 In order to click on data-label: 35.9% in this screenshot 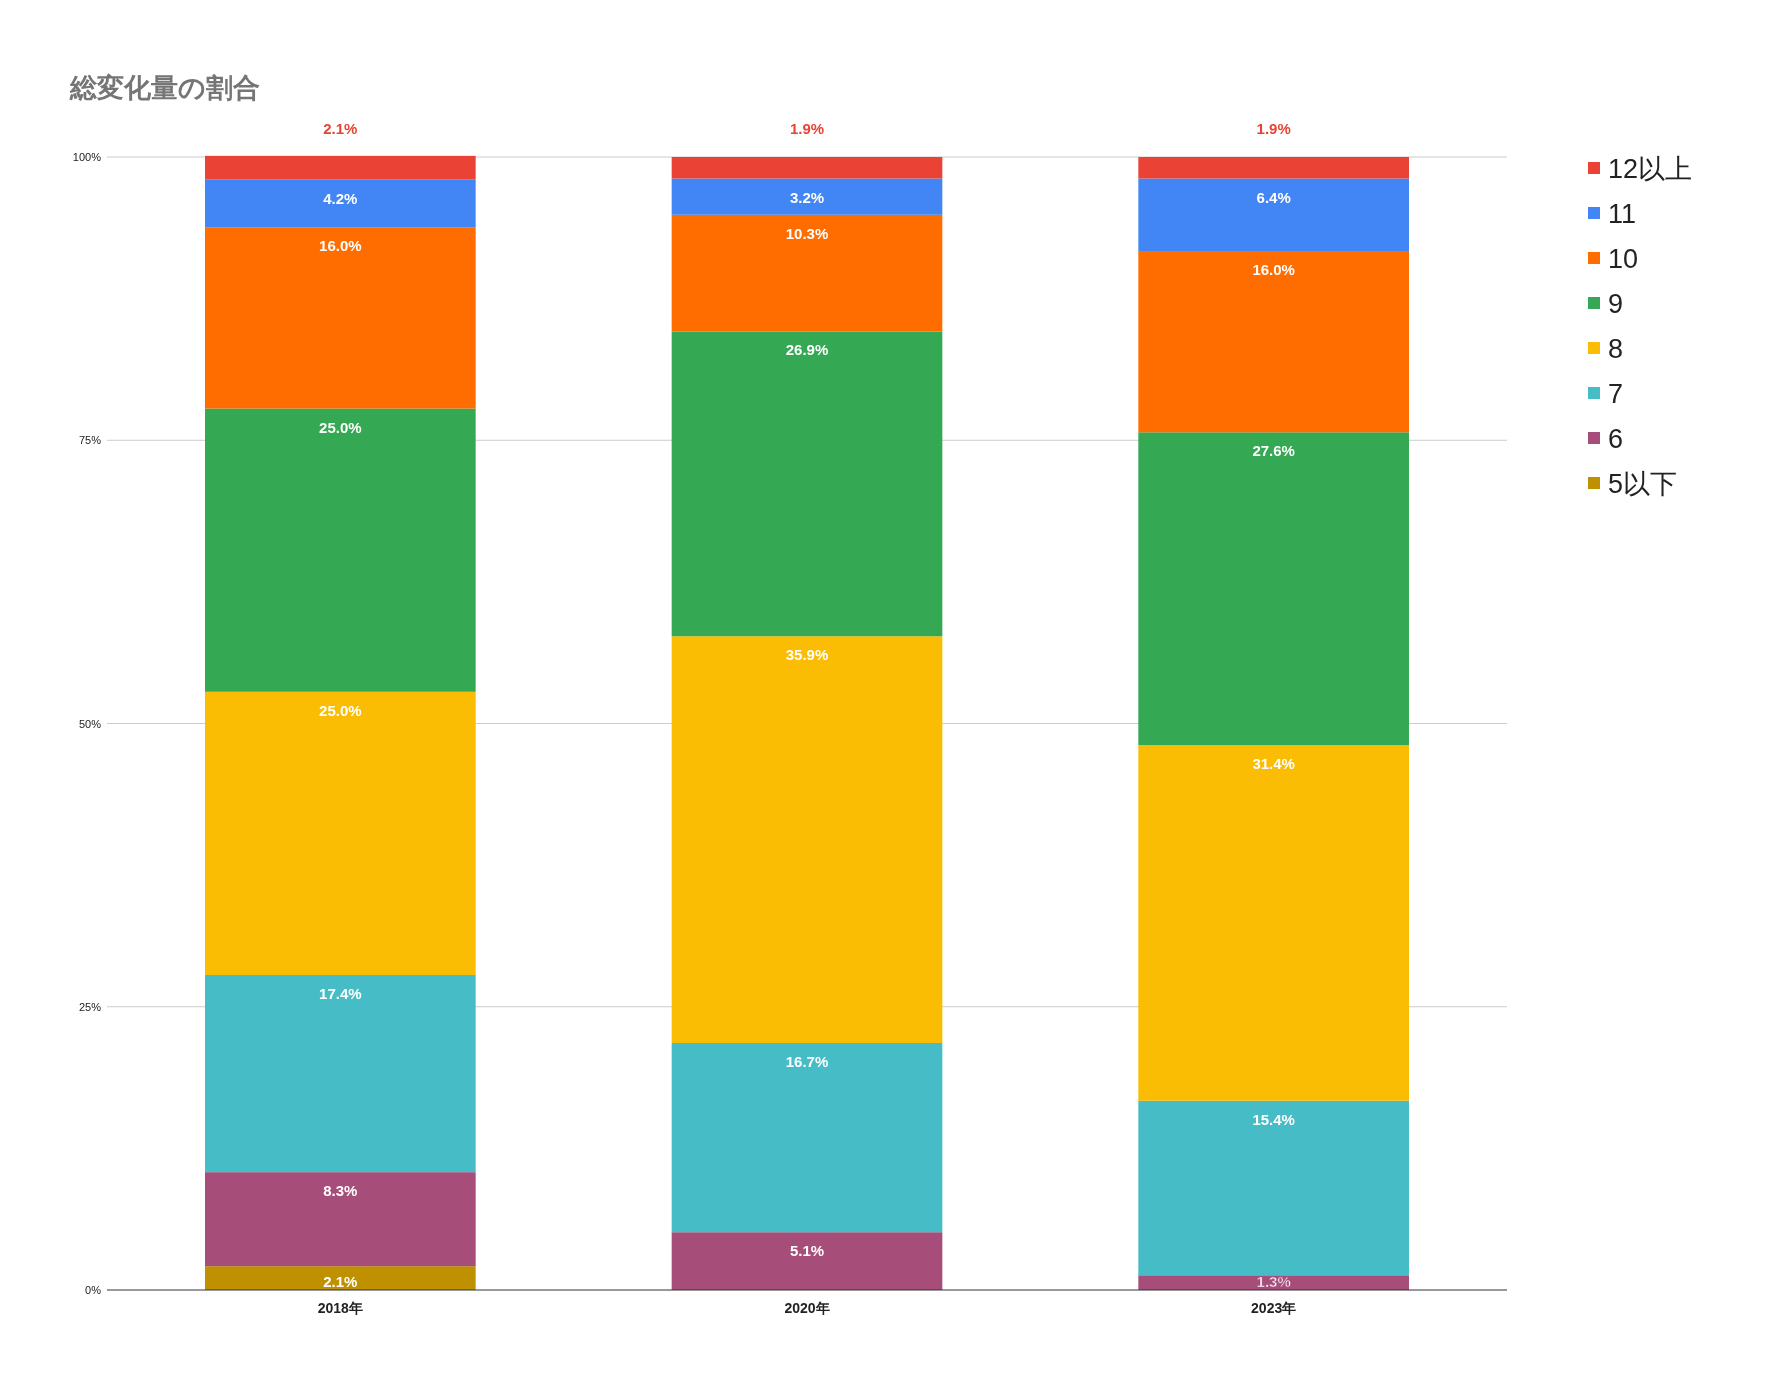, I will do `click(807, 655)`.